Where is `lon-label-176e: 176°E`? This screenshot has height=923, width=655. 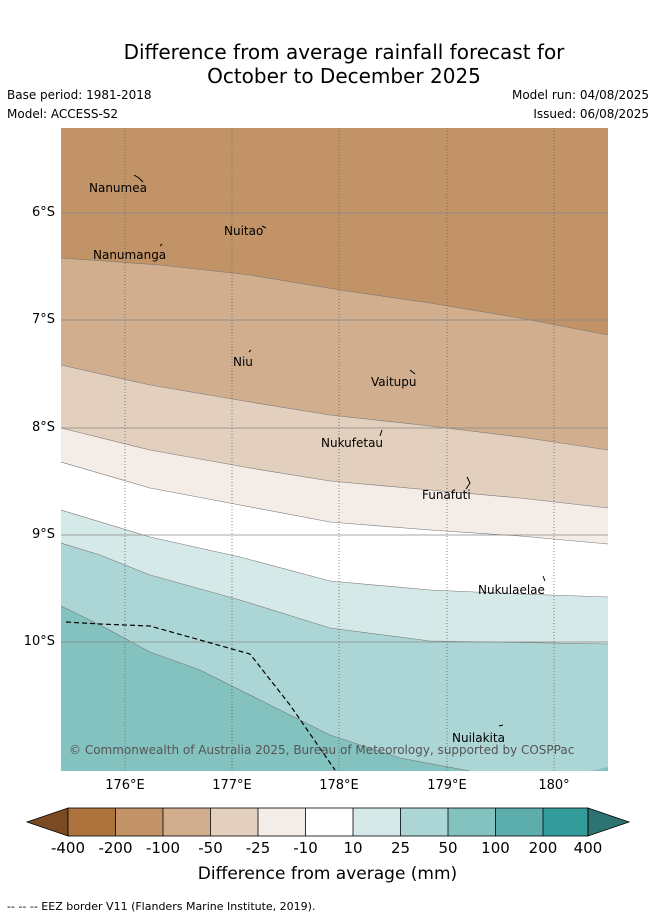
lon-label-176e: 176°E is located at coordinates (125, 785).